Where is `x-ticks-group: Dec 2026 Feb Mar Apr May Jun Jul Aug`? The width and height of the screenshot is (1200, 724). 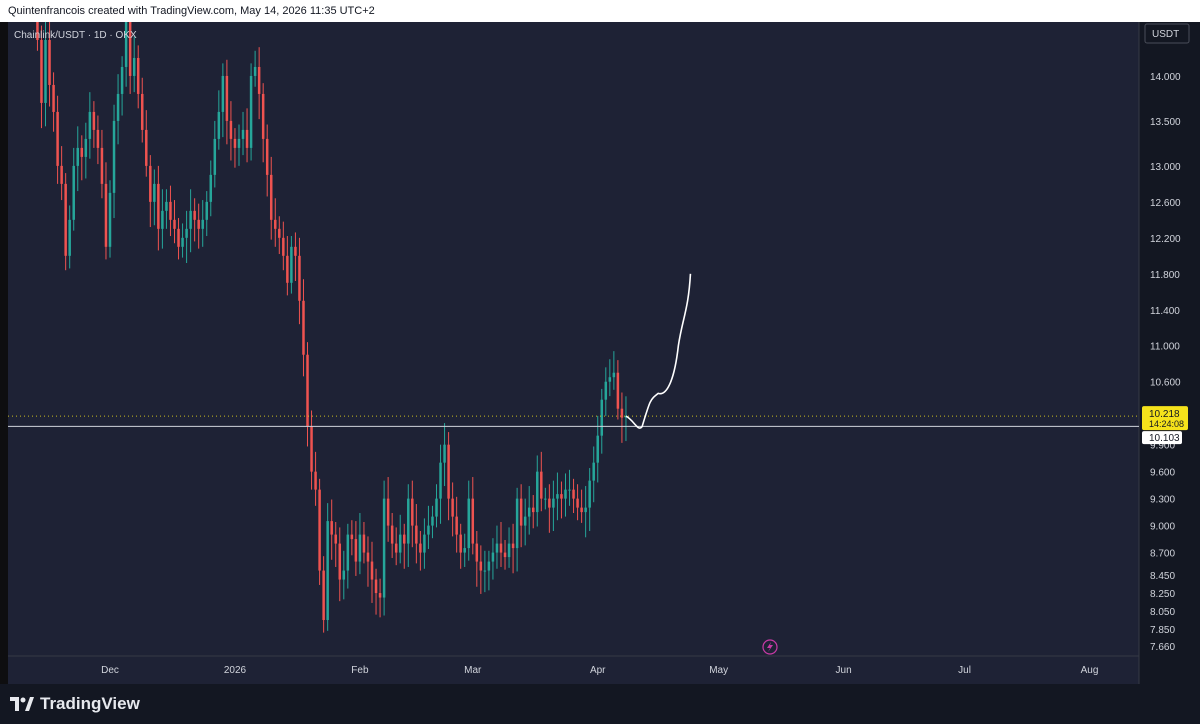 x-ticks-group: Dec 2026 Feb Mar Apr May Jun Jul Aug is located at coordinates (599, 670).